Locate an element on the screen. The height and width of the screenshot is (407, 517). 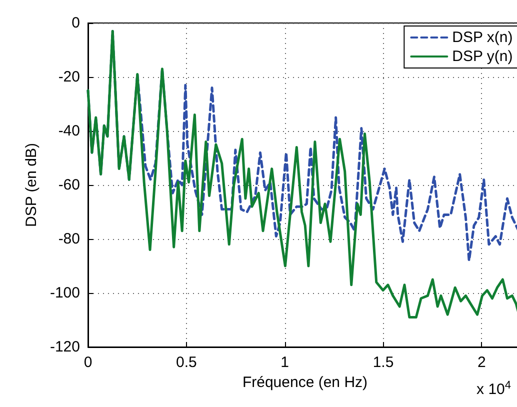
y-tick-label: -100 is located at coordinates (65, 293).